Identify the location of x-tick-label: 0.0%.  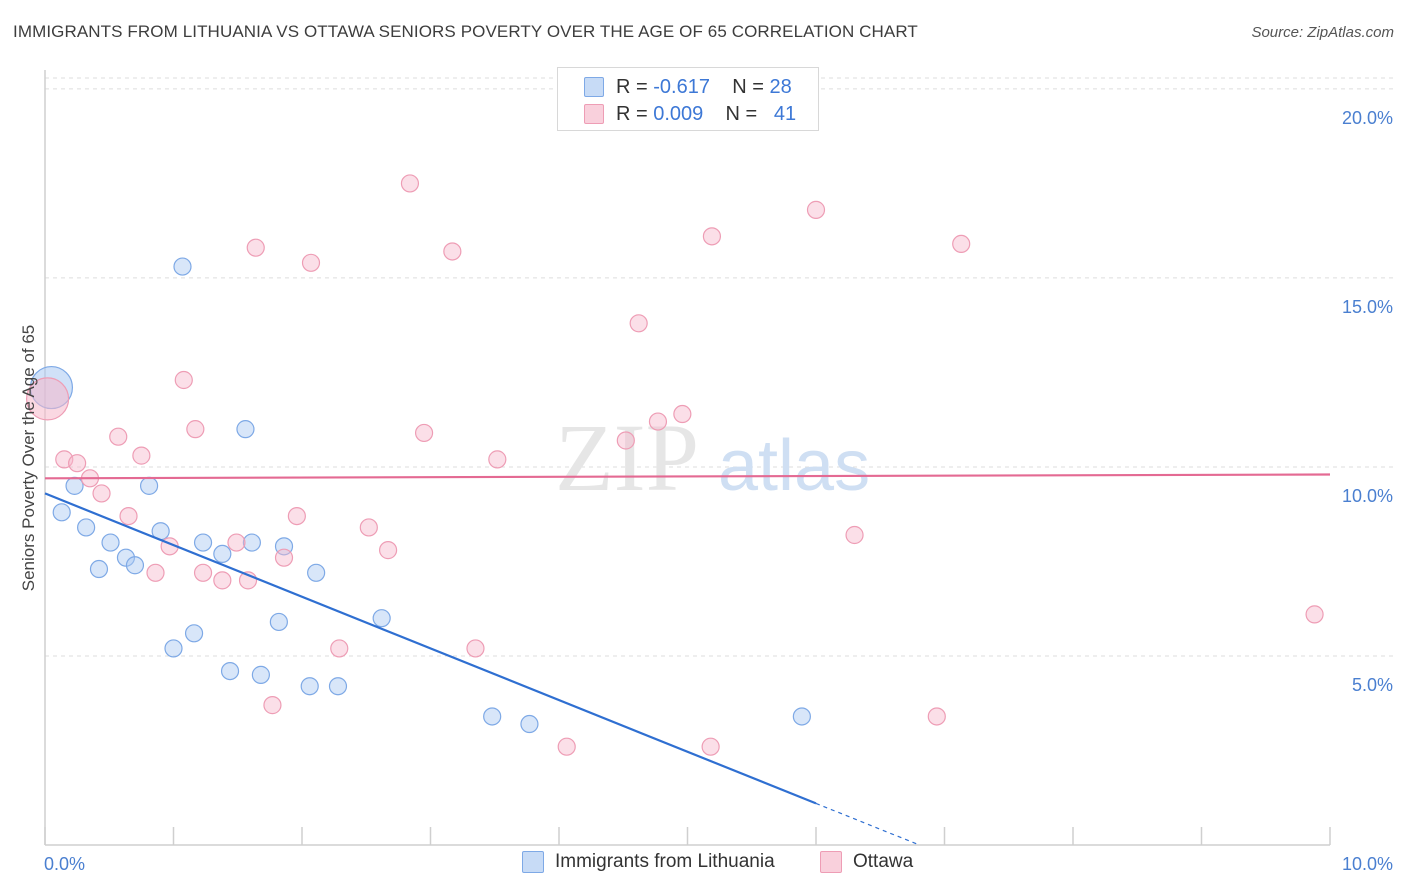
(64, 864).